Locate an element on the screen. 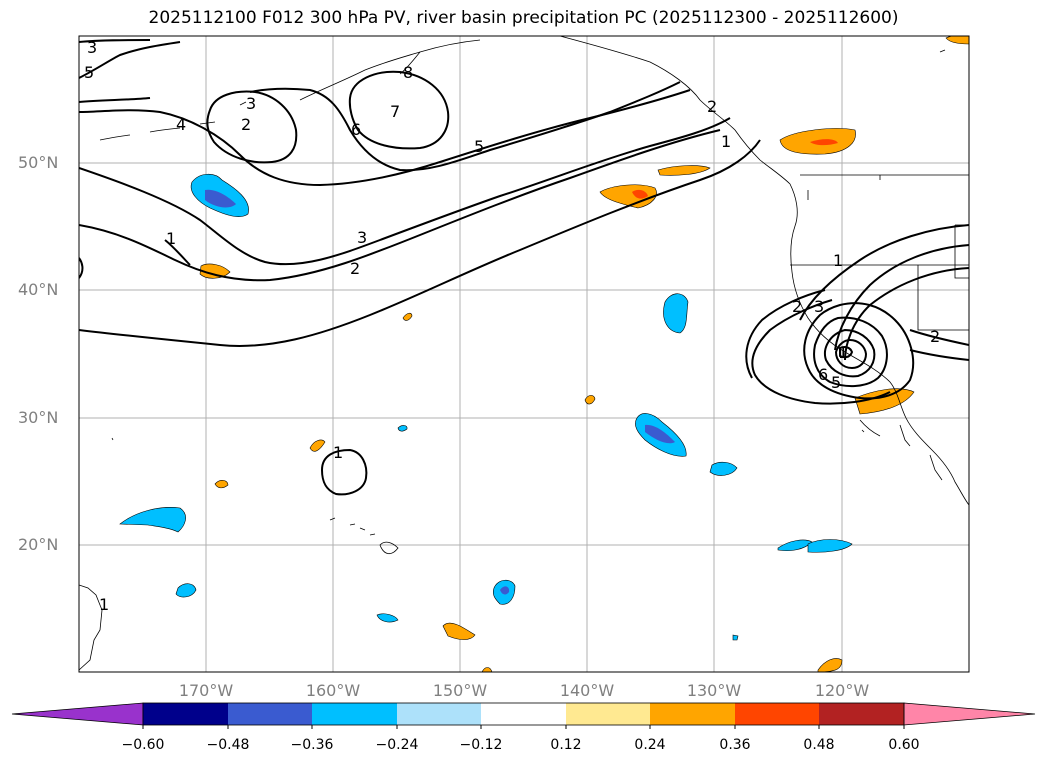 The width and height of the screenshot is (1047, 765). colorbar-tick-label: −0.24 is located at coordinates (397, 745).